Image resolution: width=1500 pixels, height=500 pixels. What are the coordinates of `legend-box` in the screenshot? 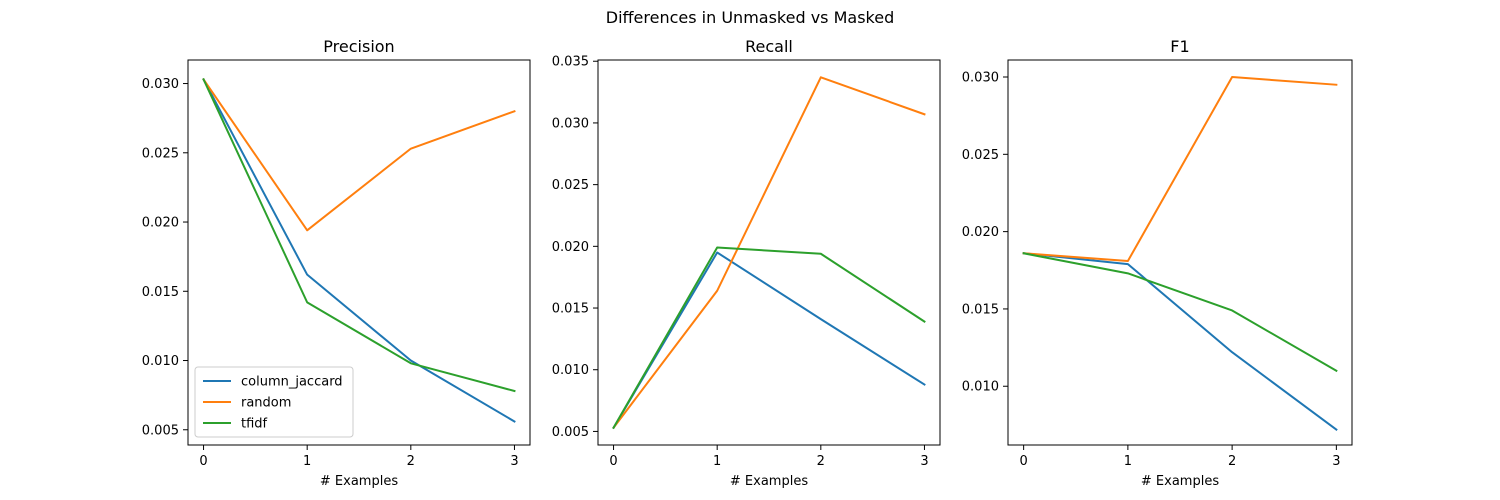 It's located at (274, 402).